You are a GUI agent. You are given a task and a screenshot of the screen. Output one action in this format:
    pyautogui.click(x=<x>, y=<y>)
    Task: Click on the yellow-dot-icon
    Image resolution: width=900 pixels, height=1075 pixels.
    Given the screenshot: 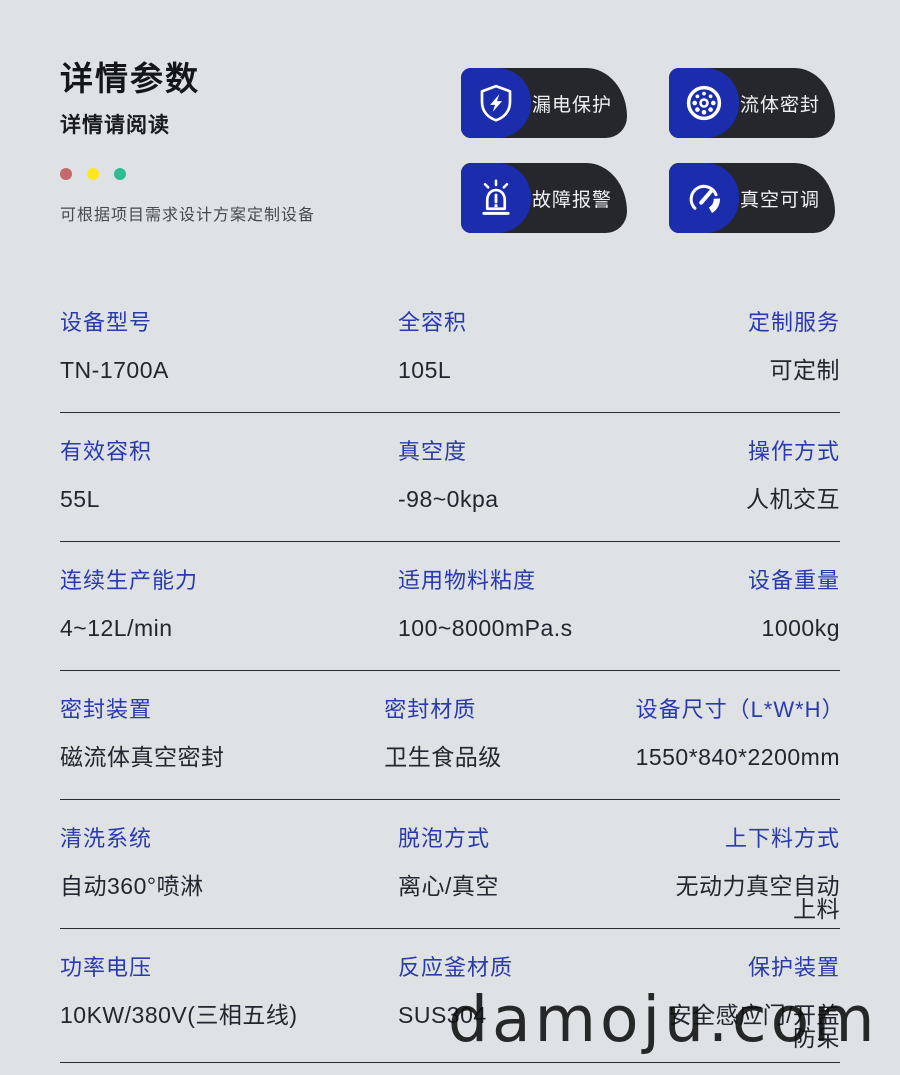 What is the action you would take?
    pyautogui.click(x=93, y=174)
    